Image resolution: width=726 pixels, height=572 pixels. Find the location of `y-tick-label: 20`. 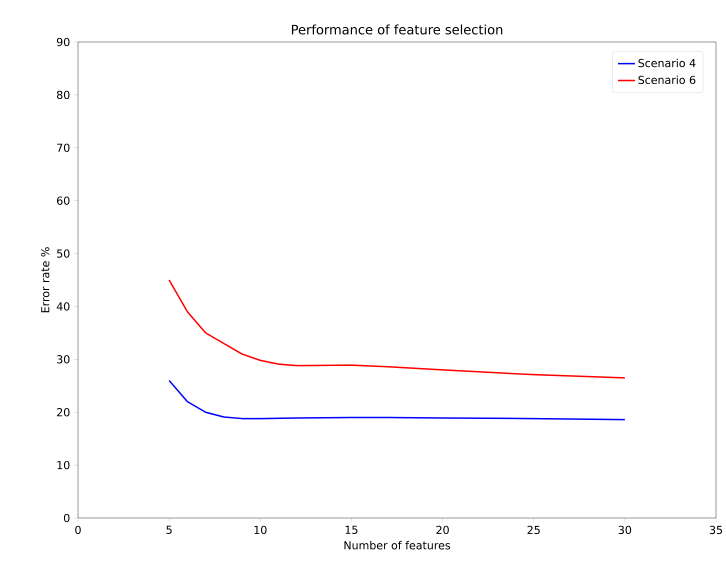

y-tick-label: 20 is located at coordinates (63, 412).